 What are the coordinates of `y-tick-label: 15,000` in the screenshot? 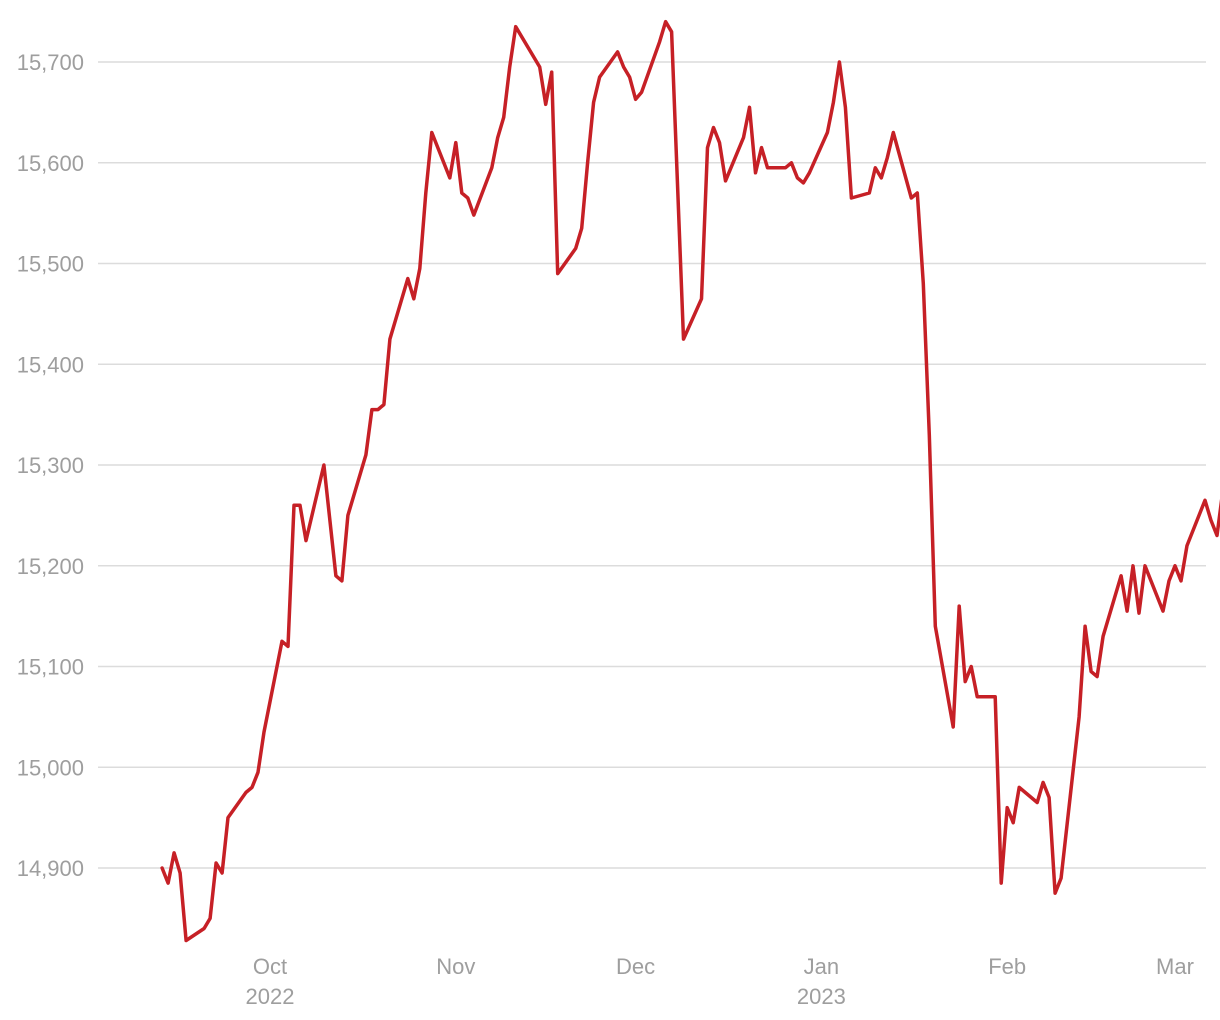 It's located at (50, 767).